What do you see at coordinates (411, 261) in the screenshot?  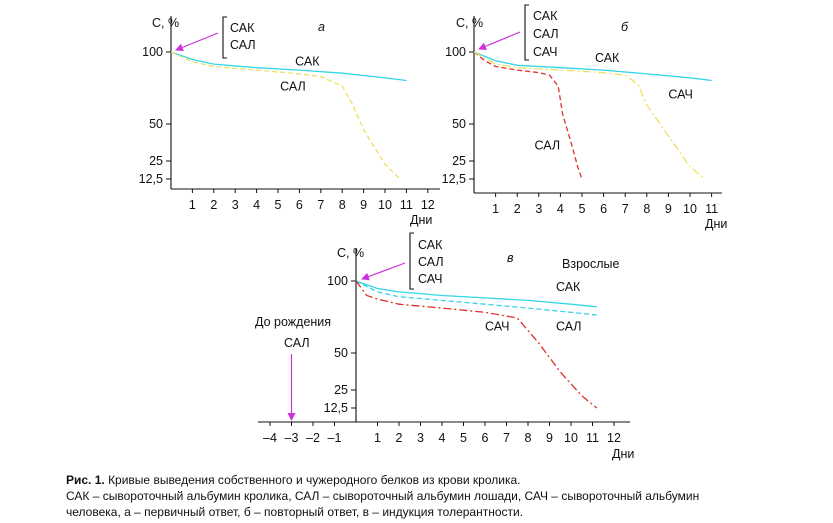 I see `panel-c-legend-bracket` at bounding box center [411, 261].